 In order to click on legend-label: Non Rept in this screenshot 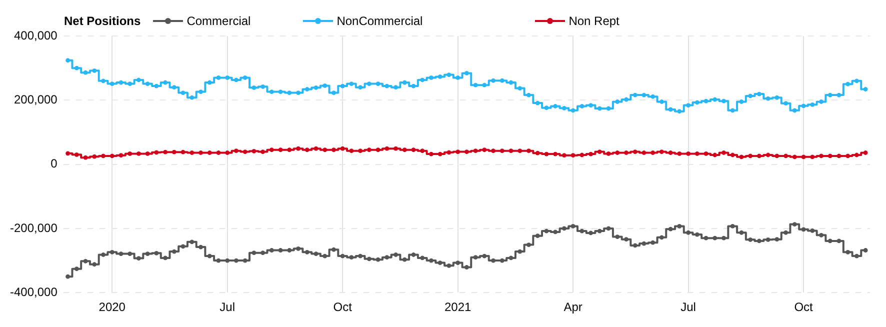, I will do `click(594, 21)`.